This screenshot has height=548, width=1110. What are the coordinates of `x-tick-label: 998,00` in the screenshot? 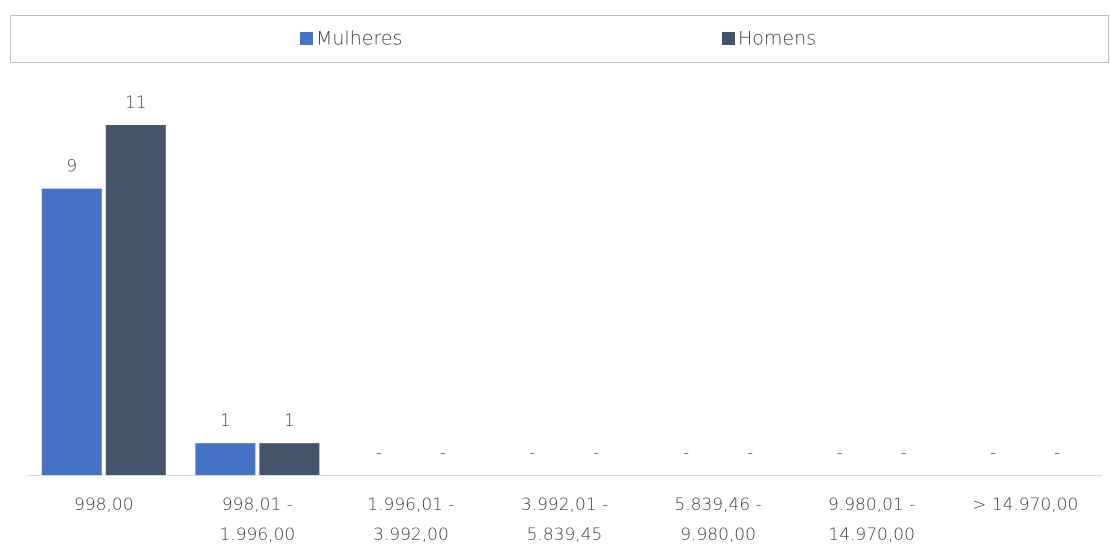 It's located at (103, 505).